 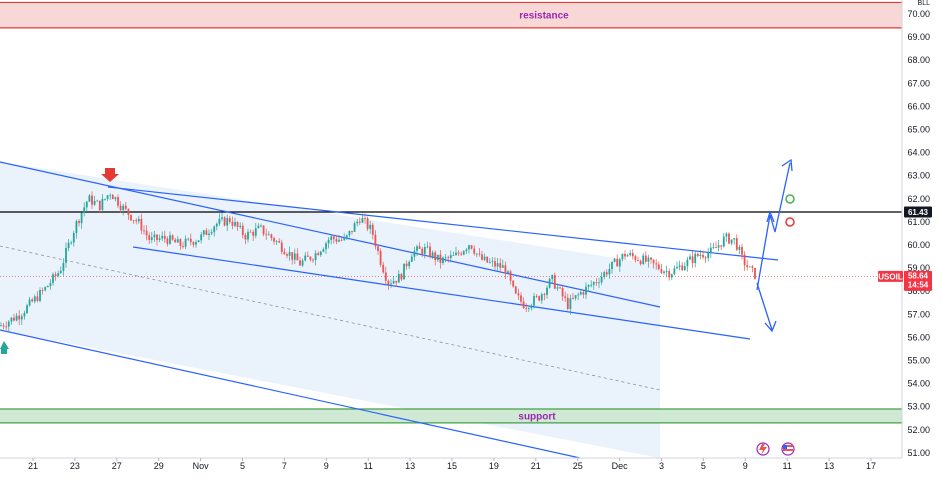 What do you see at coordinates (918, 14) in the screenshot?
I see `y-tick-label: 70.00` at bounding box center [918, 14].